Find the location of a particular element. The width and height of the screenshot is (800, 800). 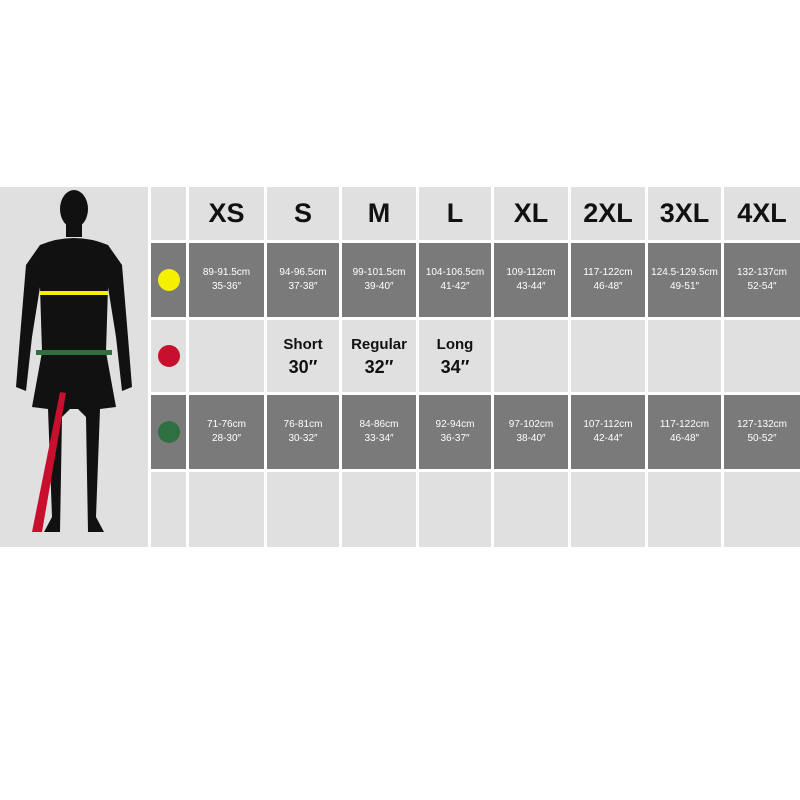

size-label: L is located at coordinates (455, 213).